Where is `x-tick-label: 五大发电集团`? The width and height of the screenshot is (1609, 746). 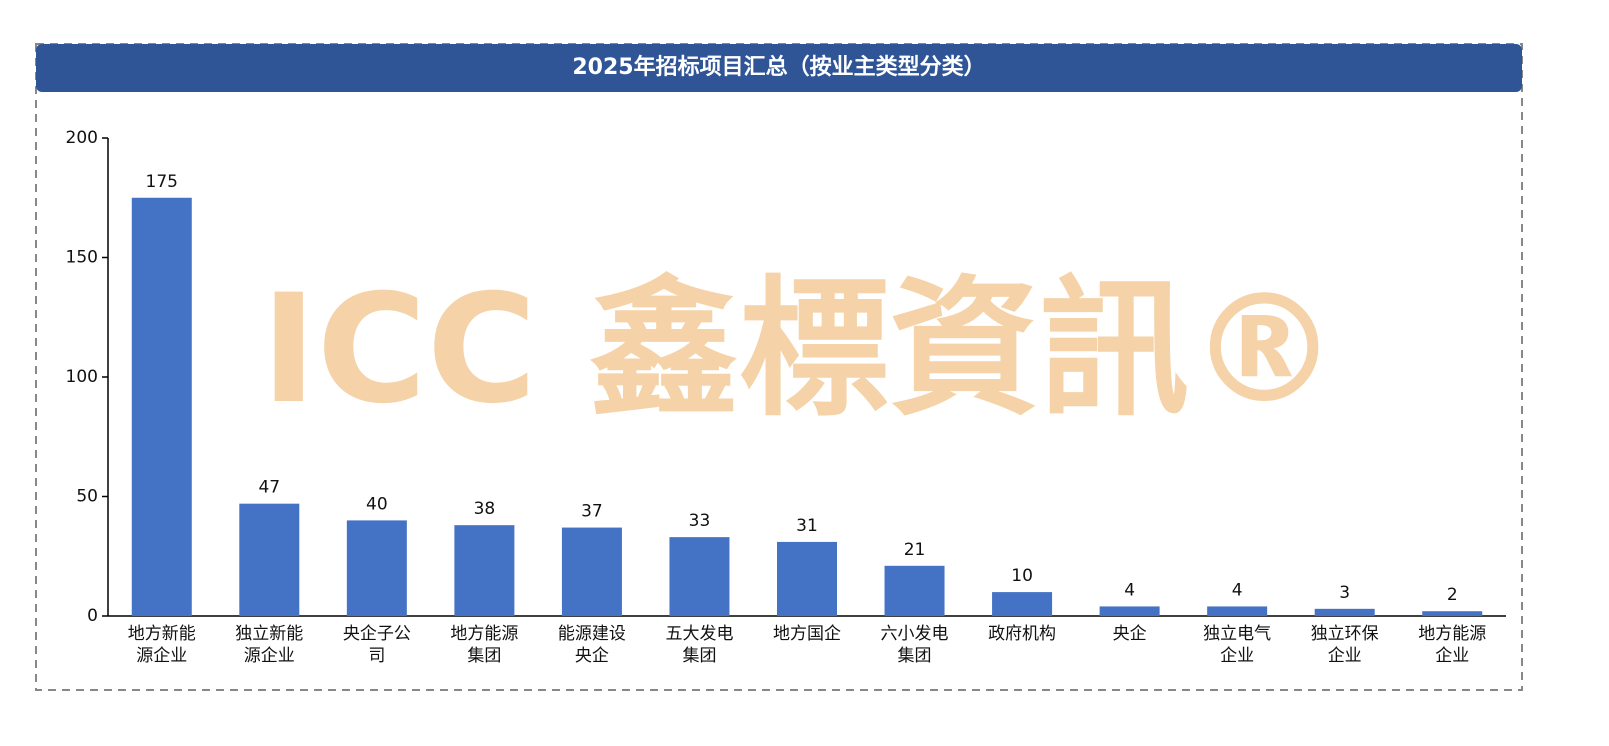 x-tick-label: 五大发电集团 is located at coordinates (699, 645).